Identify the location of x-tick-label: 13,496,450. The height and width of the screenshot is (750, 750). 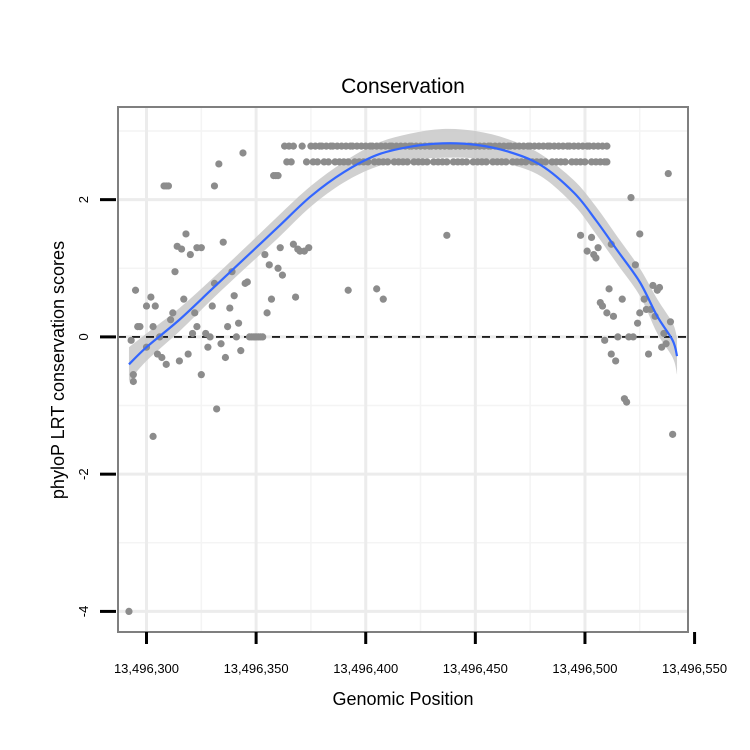
(475, 668).